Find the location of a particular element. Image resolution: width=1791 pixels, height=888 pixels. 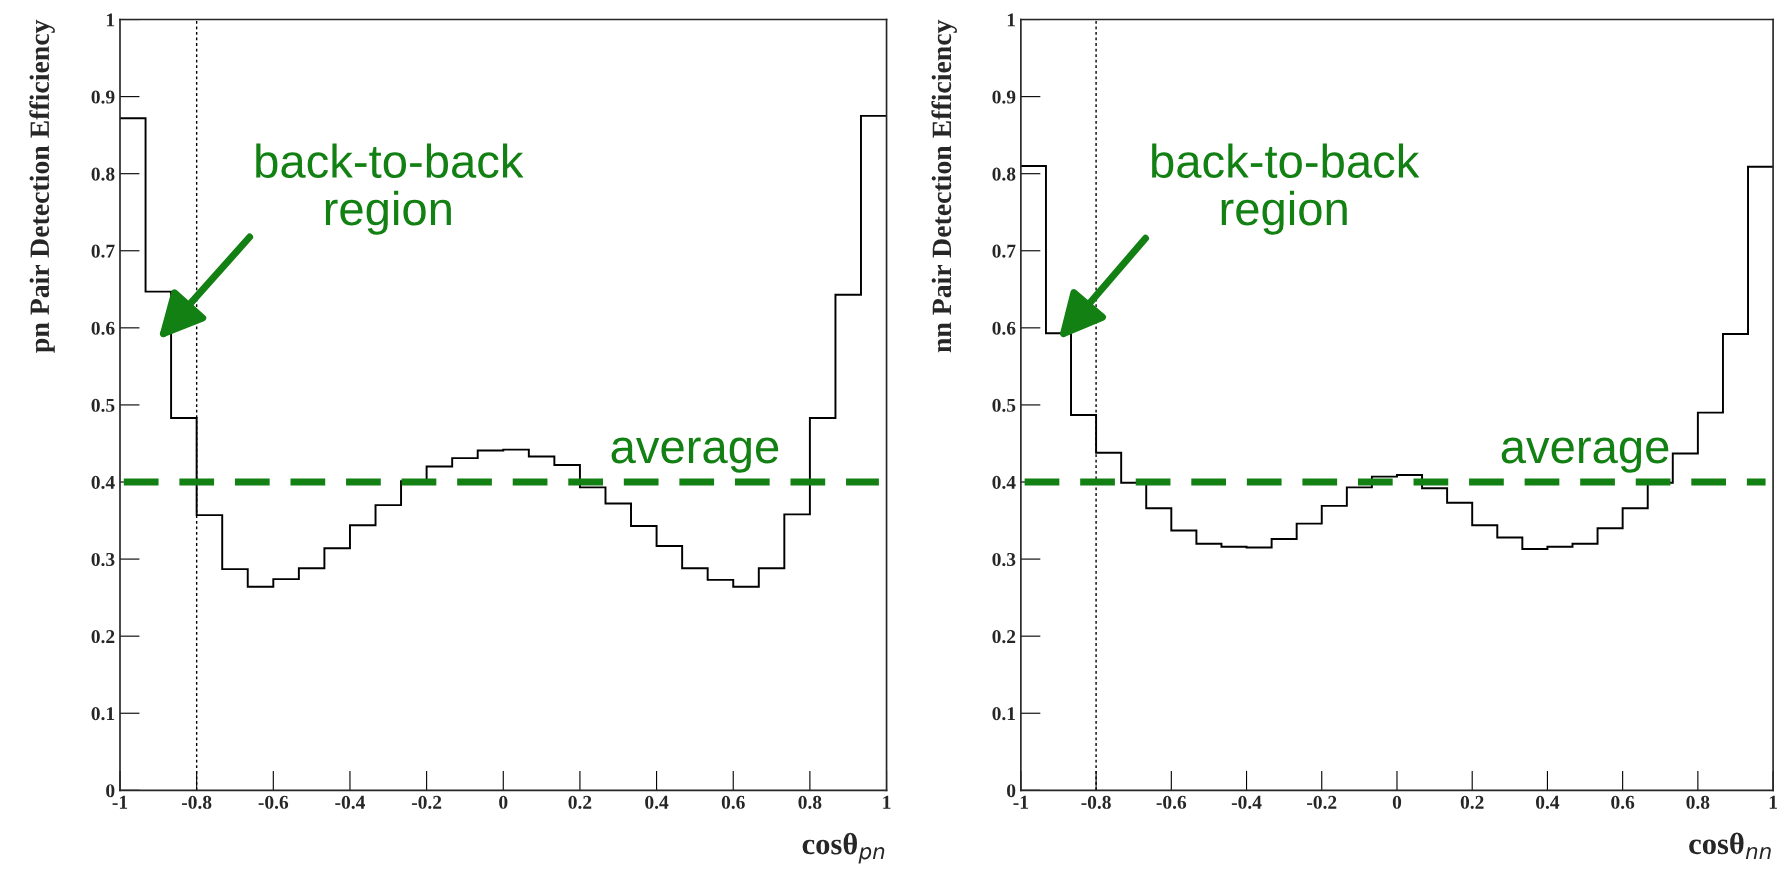

y-axis-title: pn Pair Detection Efficiency is located at coordinates (42, 186).